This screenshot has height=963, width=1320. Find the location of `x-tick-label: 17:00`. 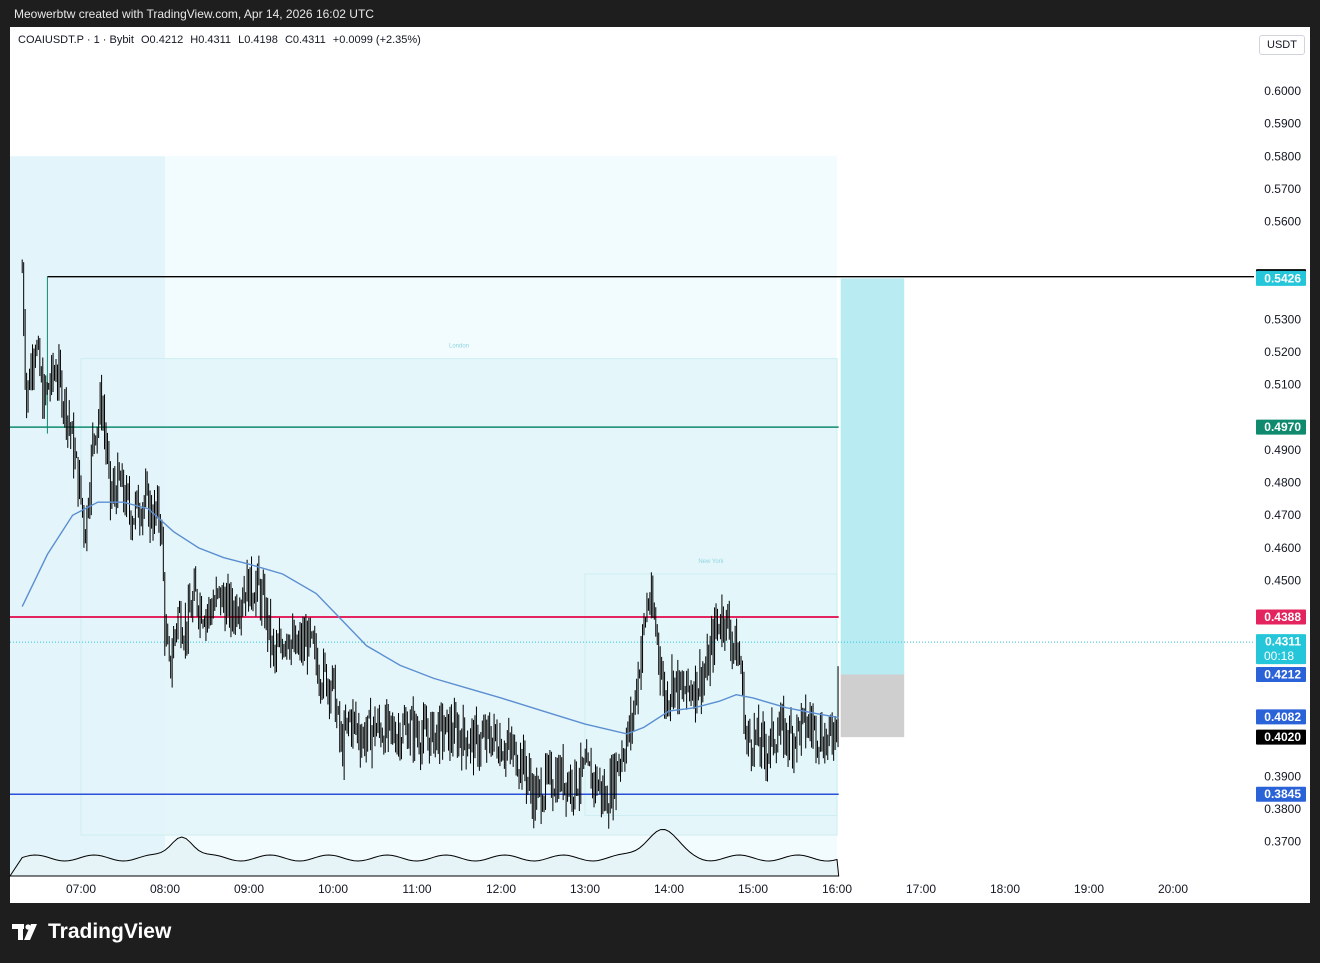

x-tick-label: 17:00 is located at coordinates (921, 889).